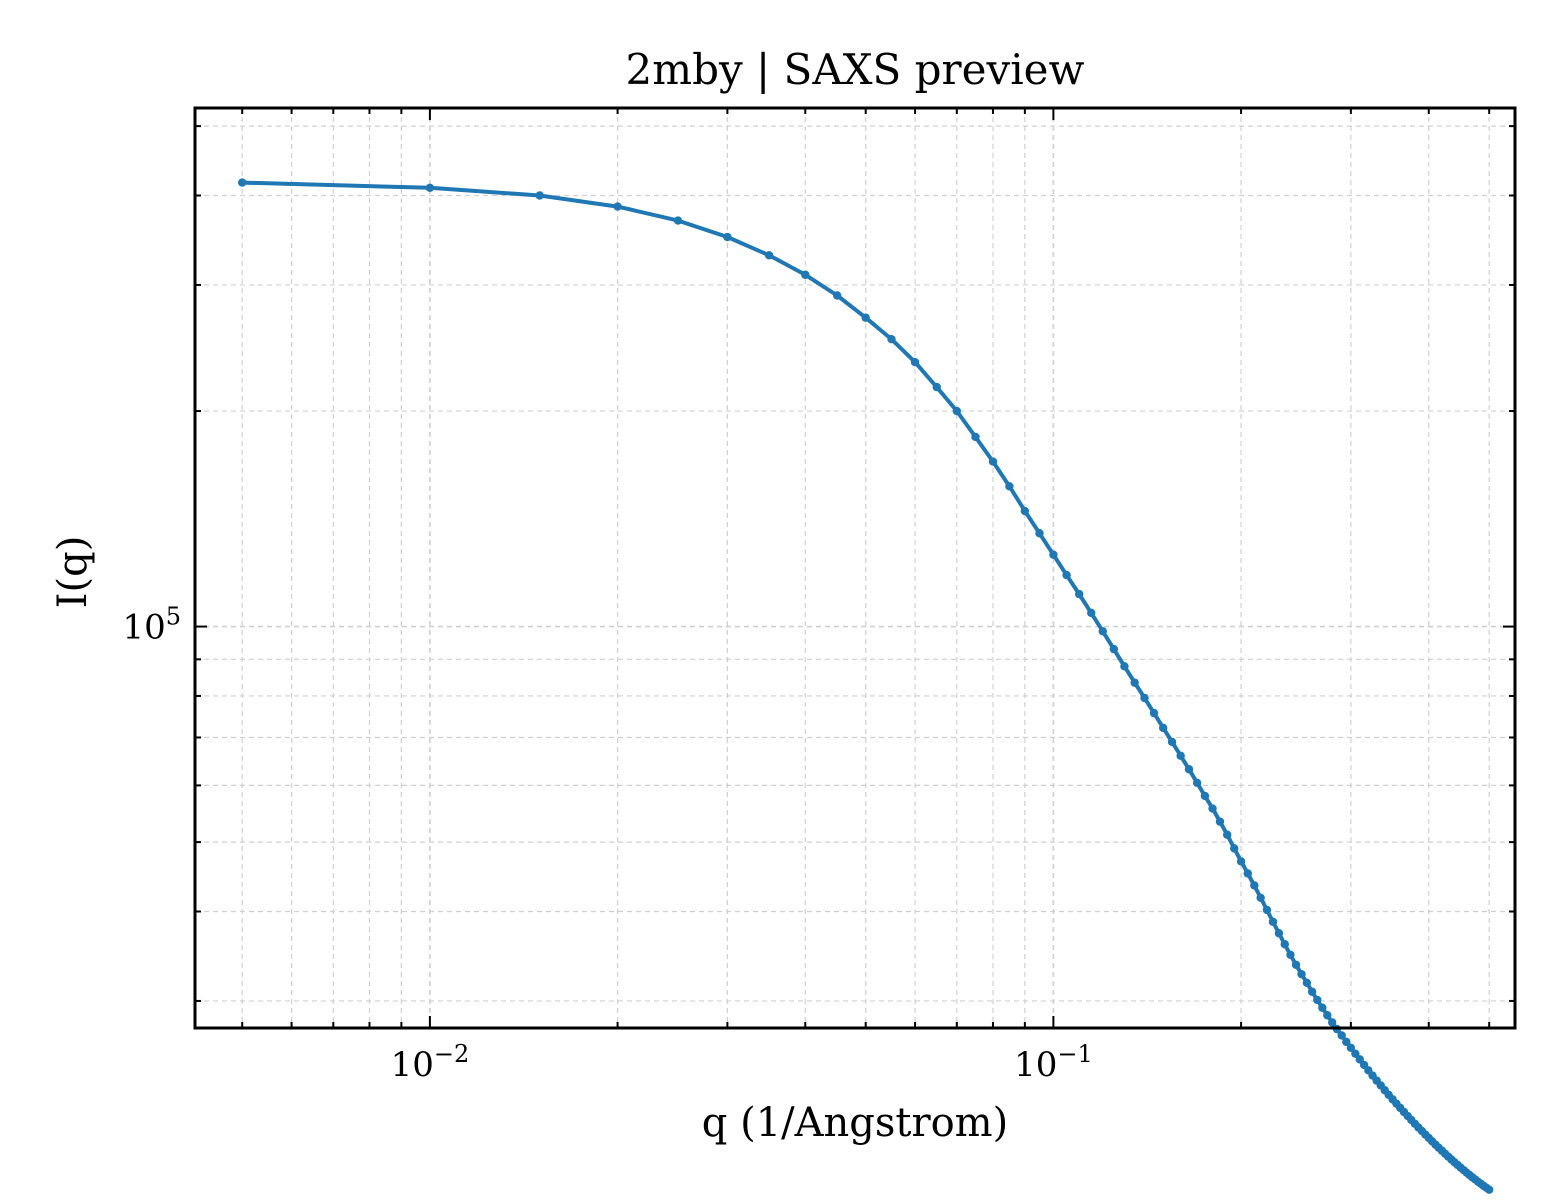 This screenshot has width=1560, height=1200. I want to click on x-axis-label: q (1/Angstrom), so click(855, 1123).